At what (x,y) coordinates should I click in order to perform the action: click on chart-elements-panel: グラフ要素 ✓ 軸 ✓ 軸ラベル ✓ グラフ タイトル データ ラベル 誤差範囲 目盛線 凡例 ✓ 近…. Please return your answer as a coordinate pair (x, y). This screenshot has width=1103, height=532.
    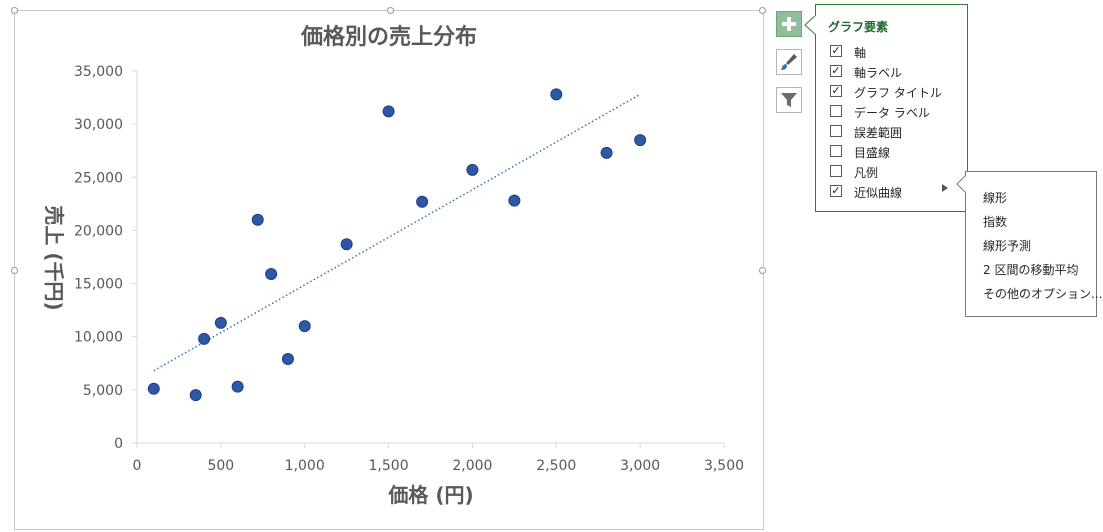
    Looking at the image, I should click on (886, 108).